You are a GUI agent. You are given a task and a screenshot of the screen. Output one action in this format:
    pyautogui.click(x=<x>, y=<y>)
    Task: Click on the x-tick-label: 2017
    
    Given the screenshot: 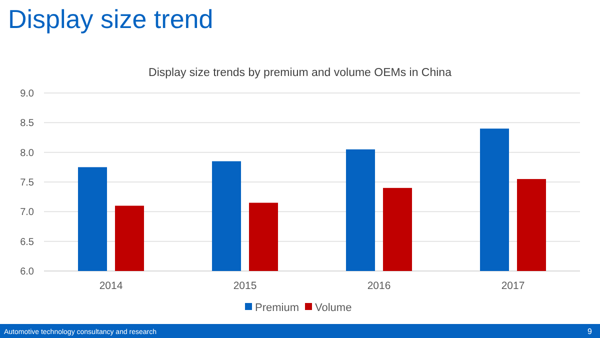 What is the action you would take?
    pyautogui.click(x=513, y=286)
    